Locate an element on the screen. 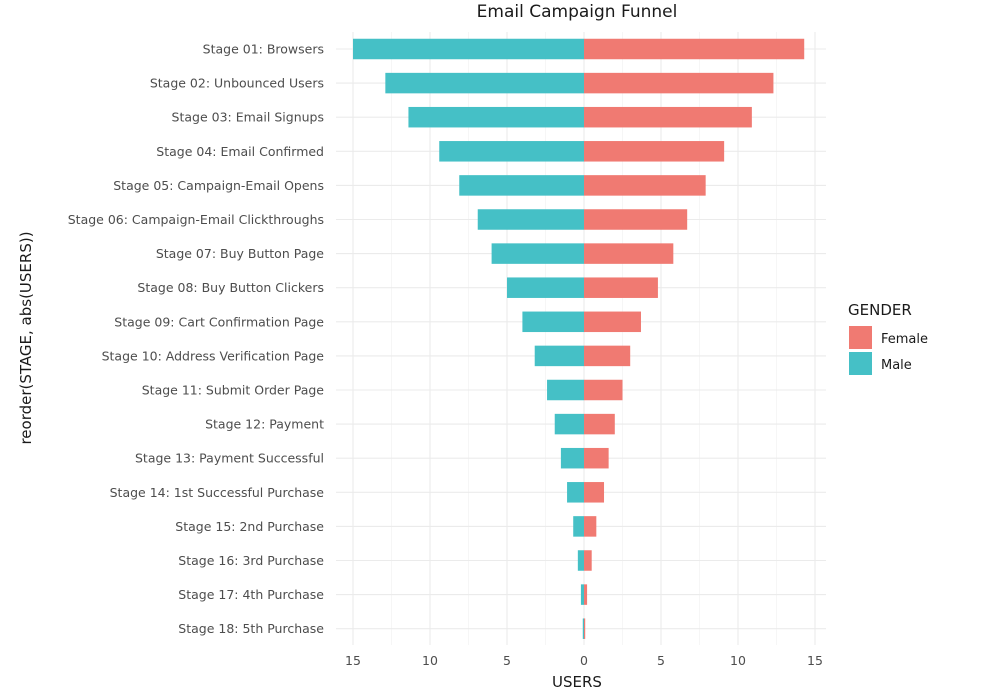 This screenshot has width=989, height=693. x-tick-labels: 15 10 5 0 5 10 15 is located at coordinates (584, 660).